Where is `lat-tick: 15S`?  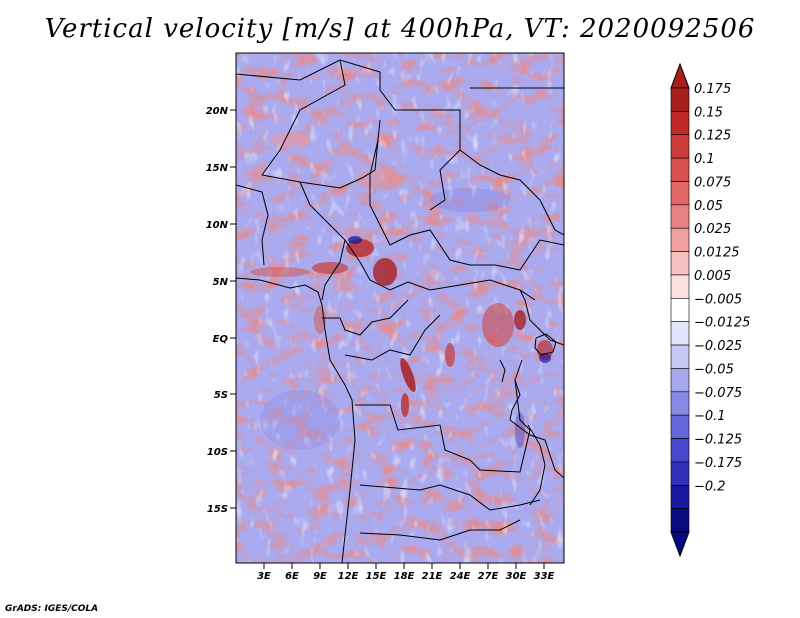
lat-tick: 15S is located at coordinates (221, 509).